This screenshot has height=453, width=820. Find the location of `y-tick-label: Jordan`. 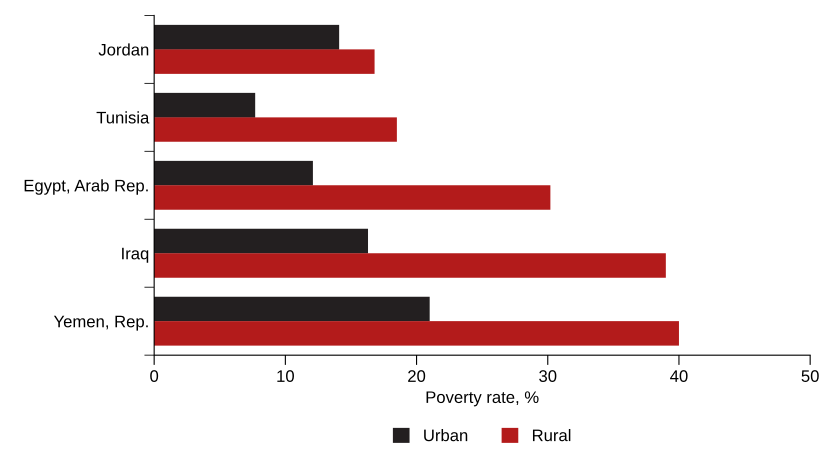

y-tick-label: Jordan is located at coordinates (123, 49).